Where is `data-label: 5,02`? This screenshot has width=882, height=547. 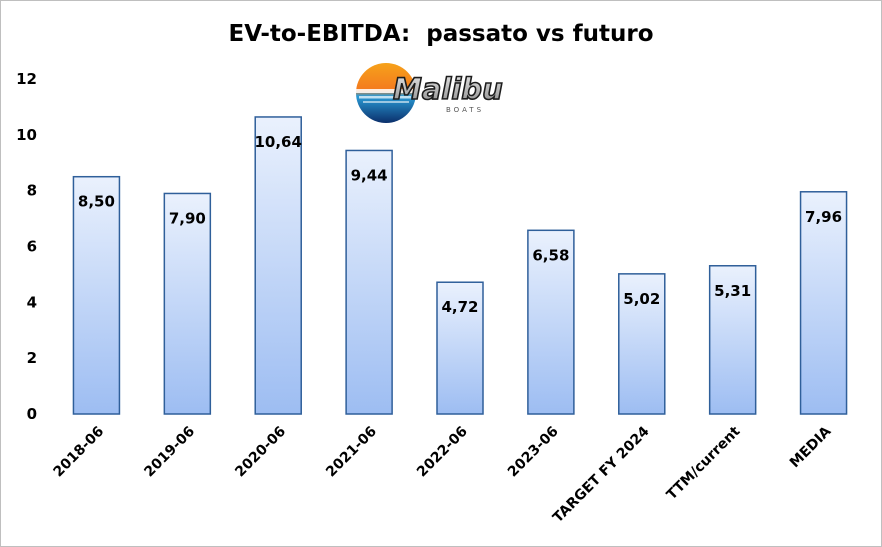
data-label: 5,02 is located at coordinates (641, 299).